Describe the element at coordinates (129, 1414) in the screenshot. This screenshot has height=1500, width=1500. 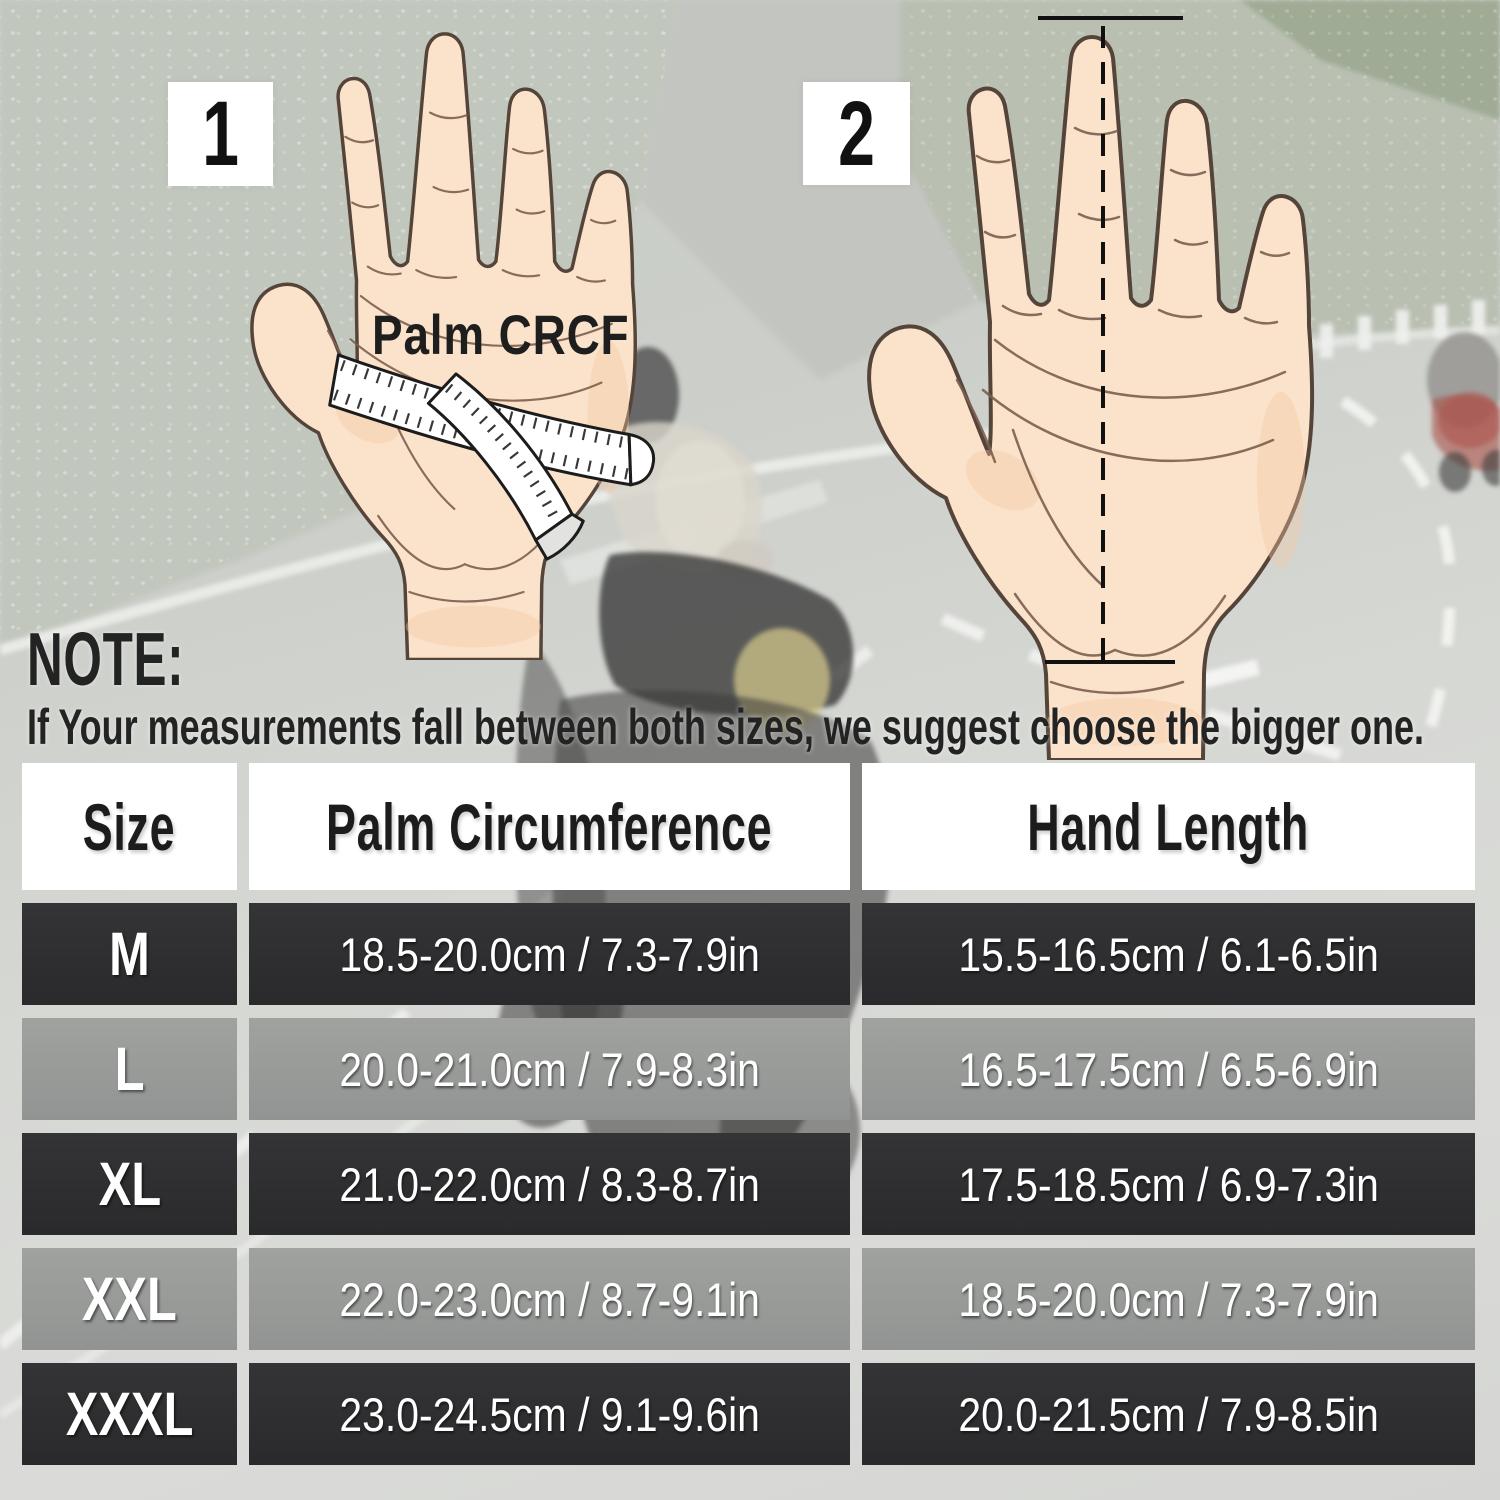
I see `size-cell-xxxl: XXXL` at that location.